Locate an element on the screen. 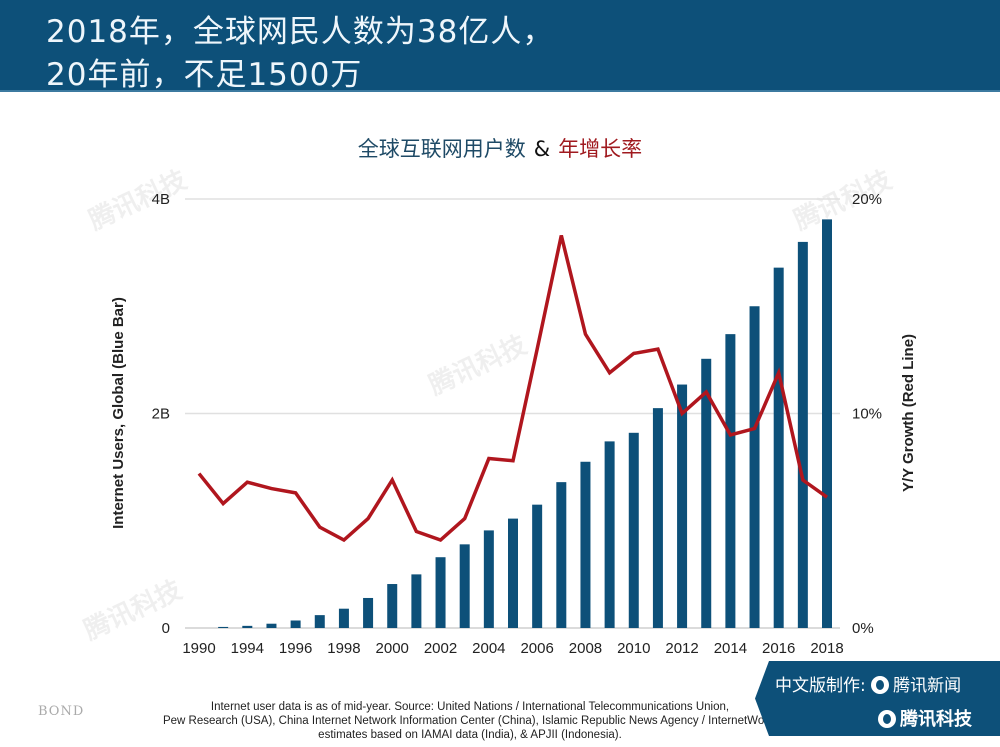 The height and width of the screenshot is (747, 1000). left-axis-tick: 2B is located at coordinates (161, 414).